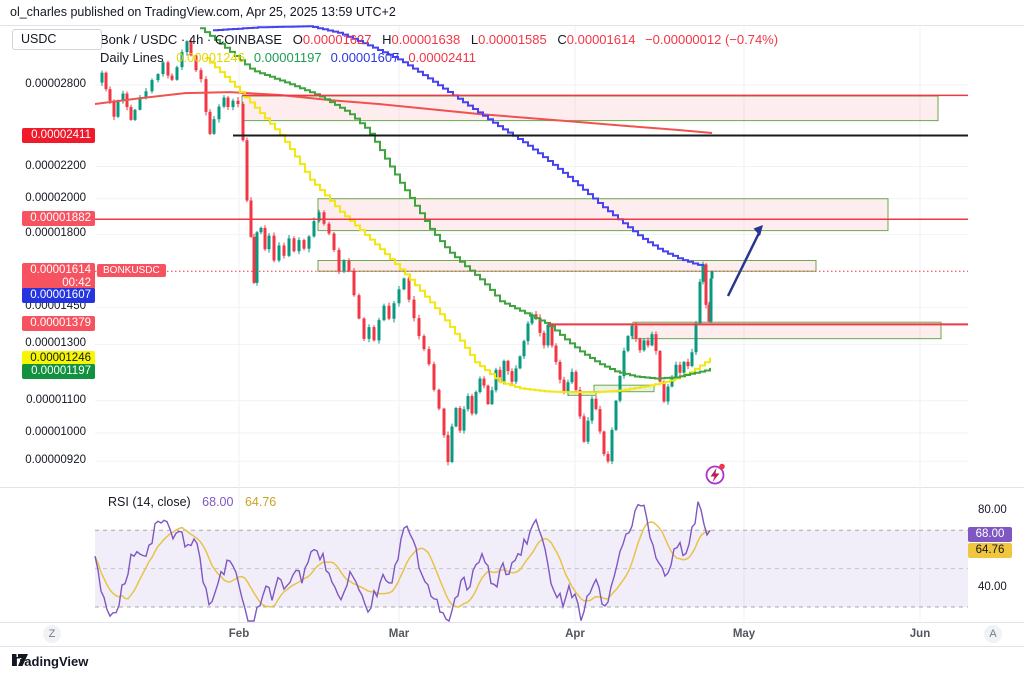  Describe the element at coordinates (210, 57) in the screenshot. I see `daily-line-value: 0.00001246` at that location.